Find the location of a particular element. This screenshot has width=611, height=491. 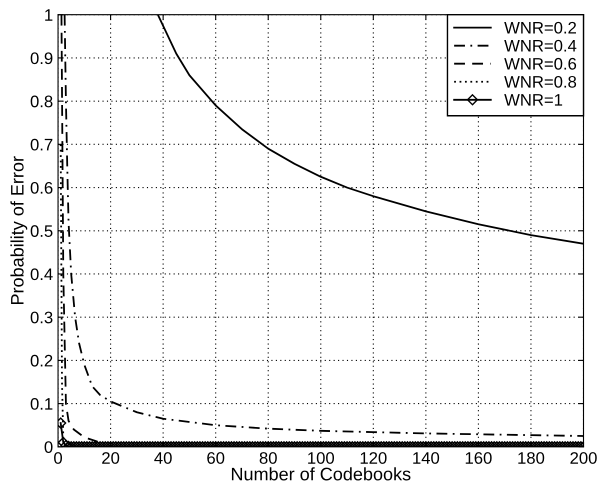

y-tick-label: 0.1 is located at coordinates (41, 404).